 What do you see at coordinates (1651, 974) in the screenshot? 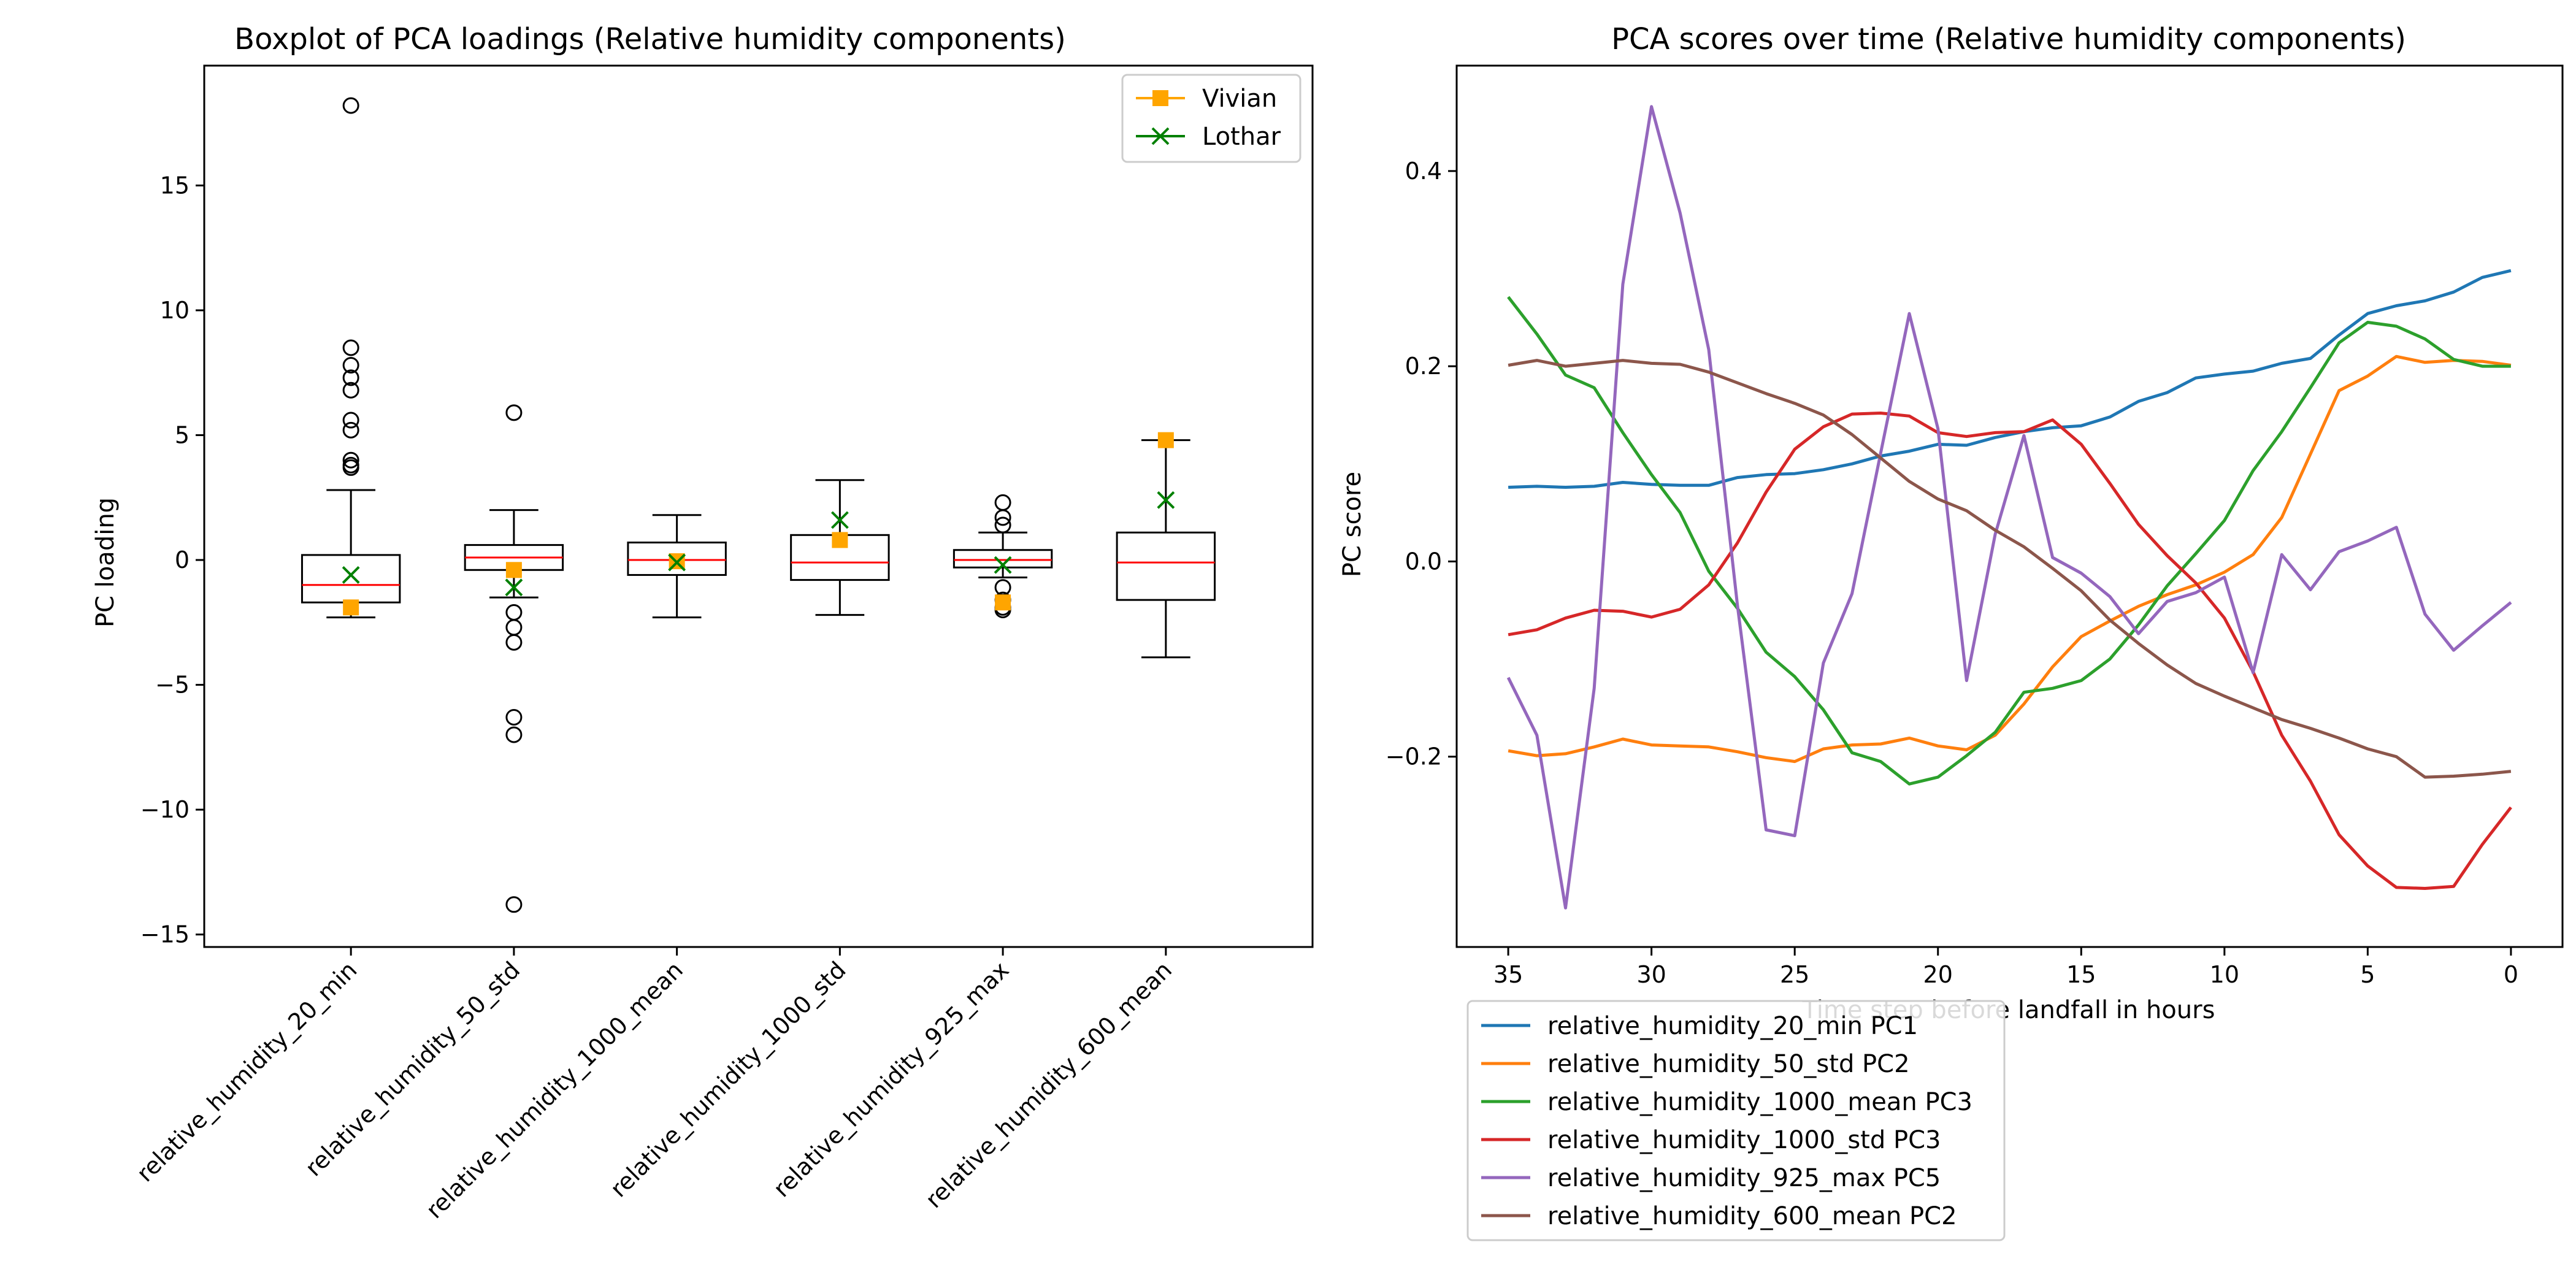
I see `line-xtick-label: 30` at bounding box center [1651, 974].